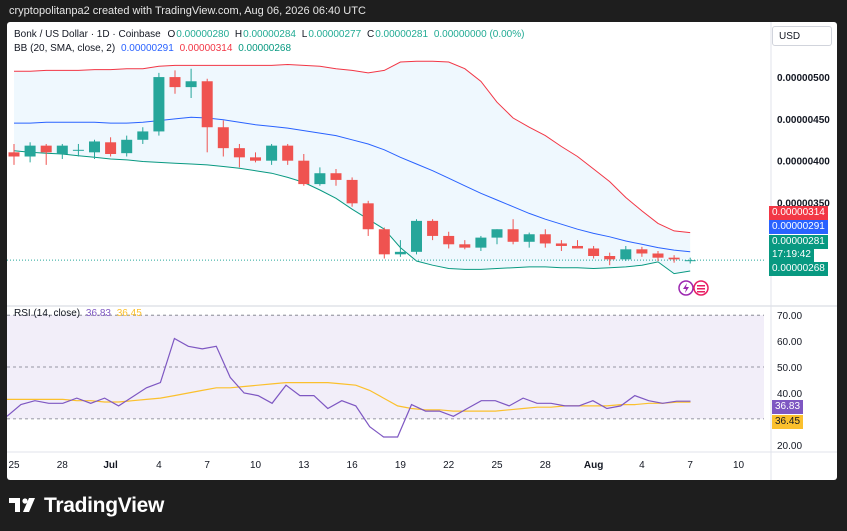 This screenshot has height=531, width=847. What do you see at coordinates (789, 394) in the screenshot?
I see `rsi-axis-tick: 40.00` at bounding box center [789, 394].